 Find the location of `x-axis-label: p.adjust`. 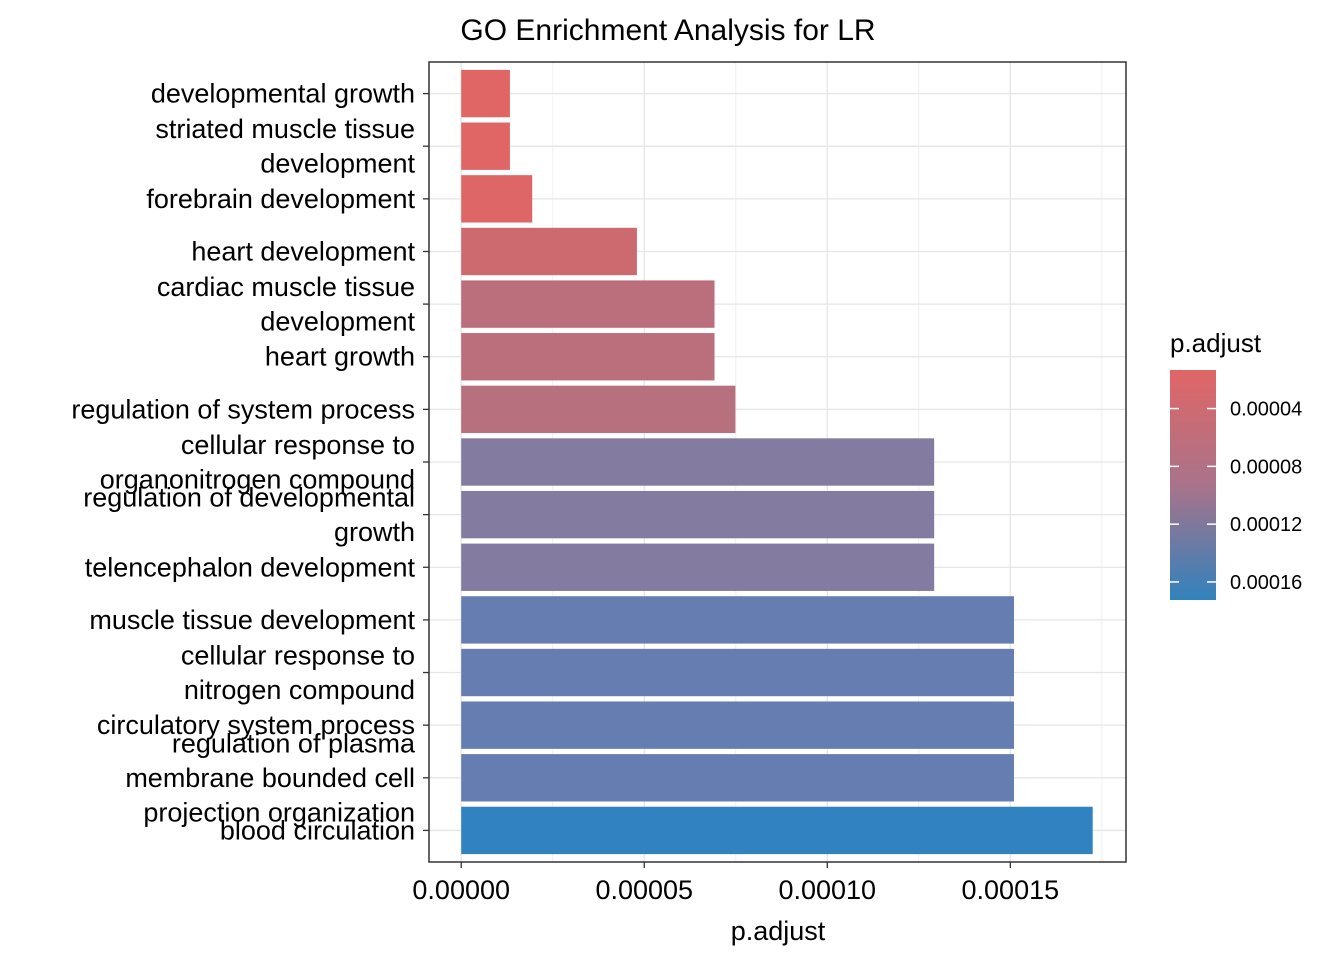

x-axis-label: p.adjust is located at coordinates (778, 931).